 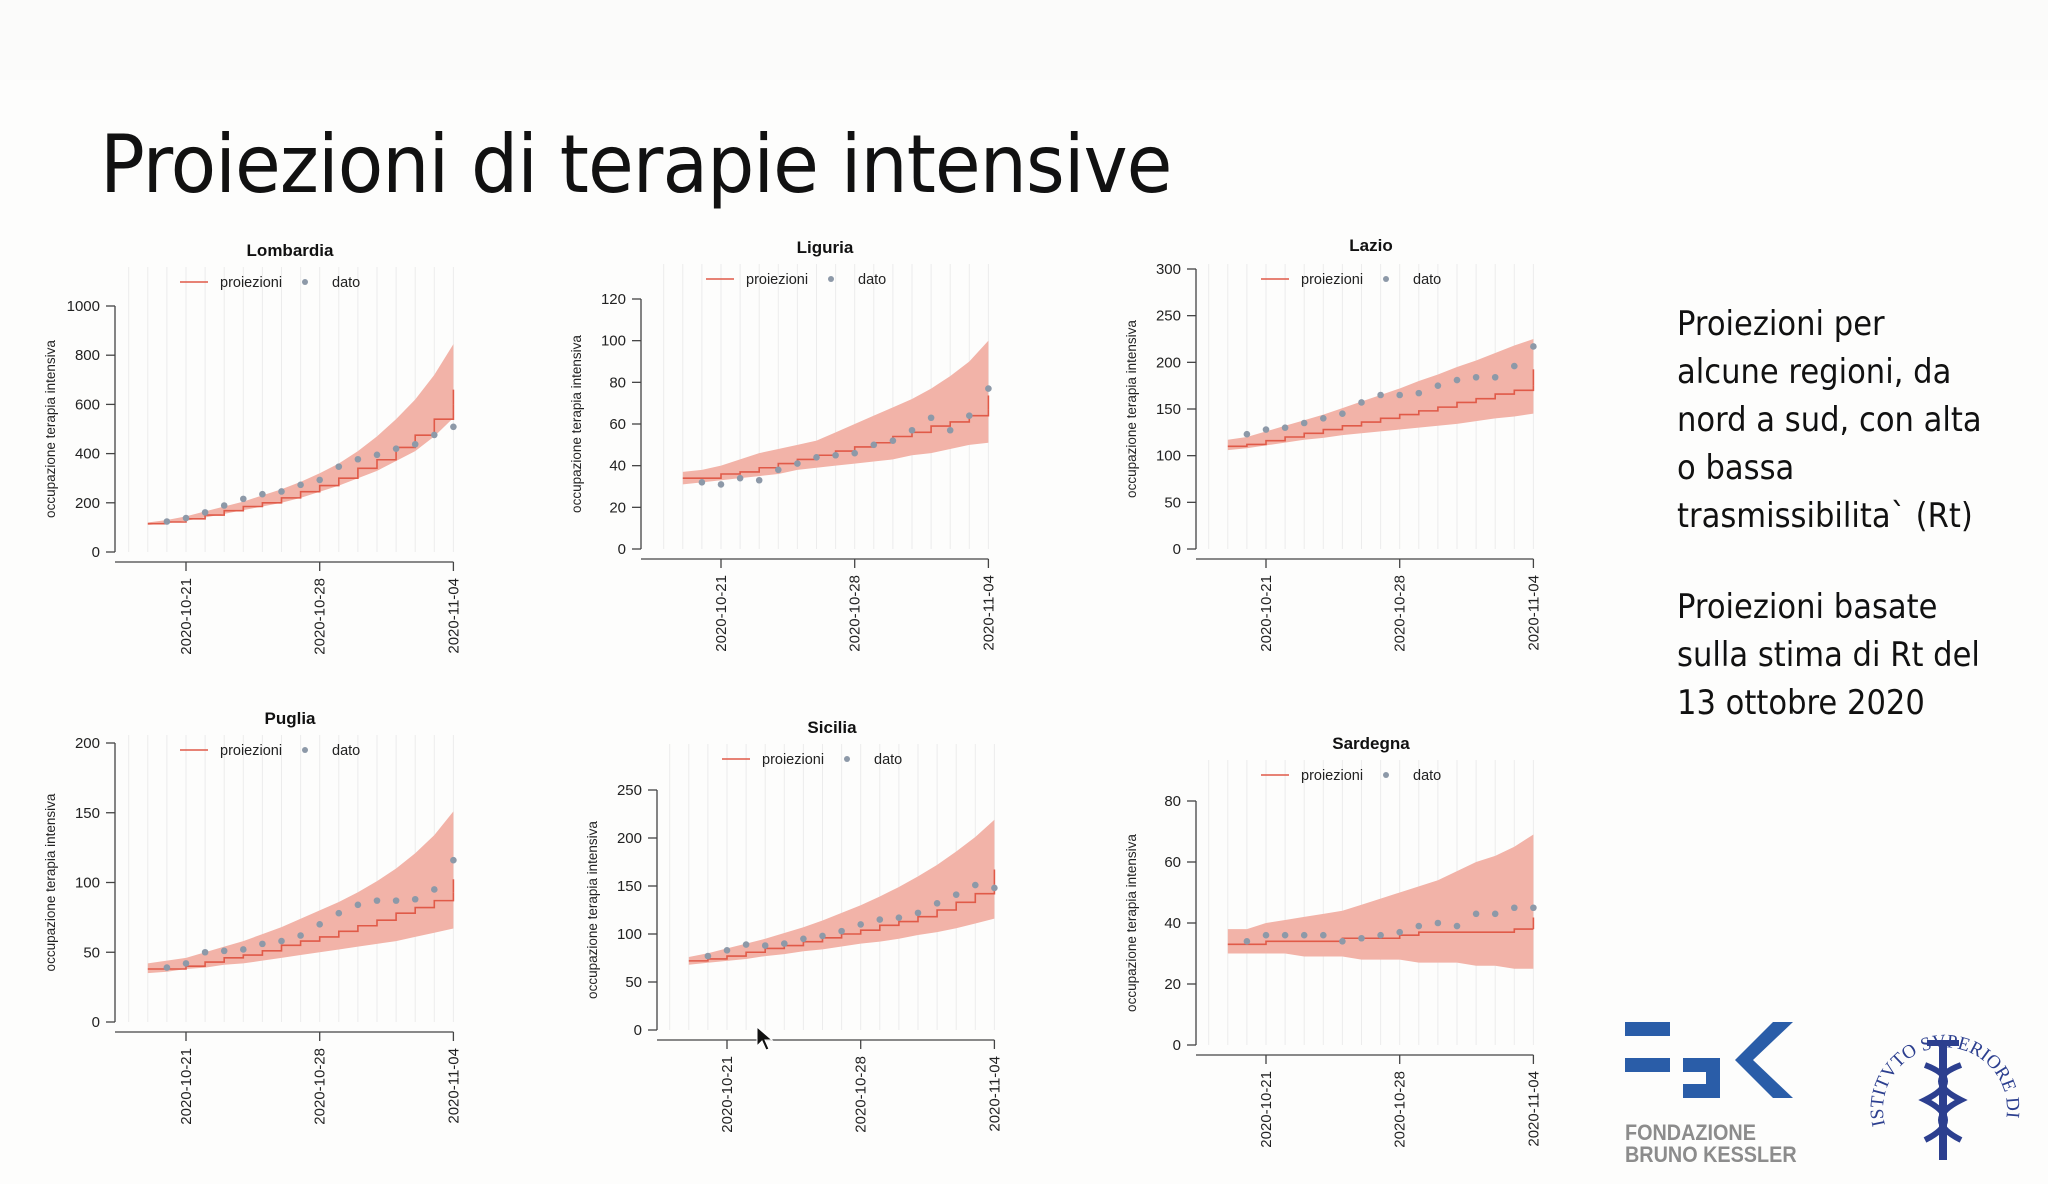 I want to click on fbk-logo, so click(x=1709, y=1060).